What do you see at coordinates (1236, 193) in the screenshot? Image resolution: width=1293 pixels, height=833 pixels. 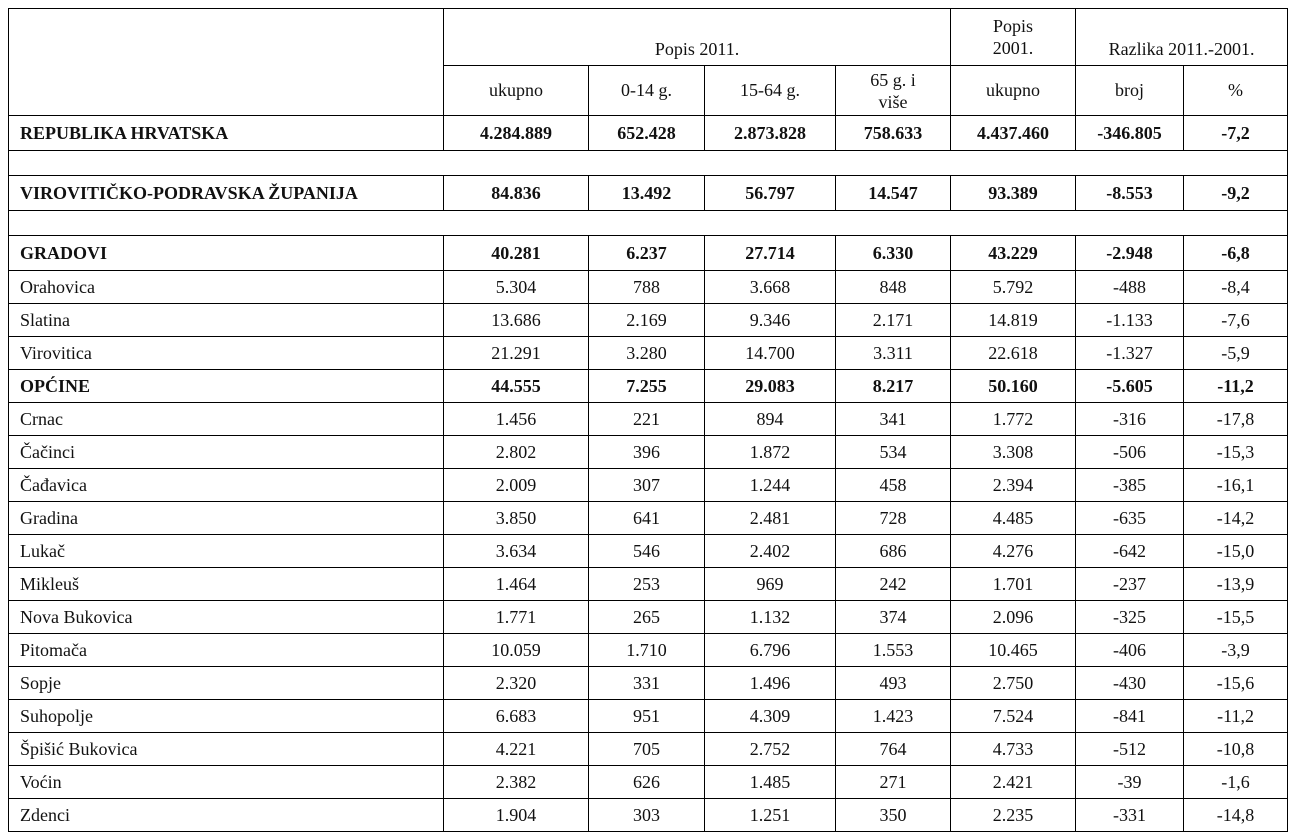 I see `cell-value: -9,2` at bounding box center [1236, 193].